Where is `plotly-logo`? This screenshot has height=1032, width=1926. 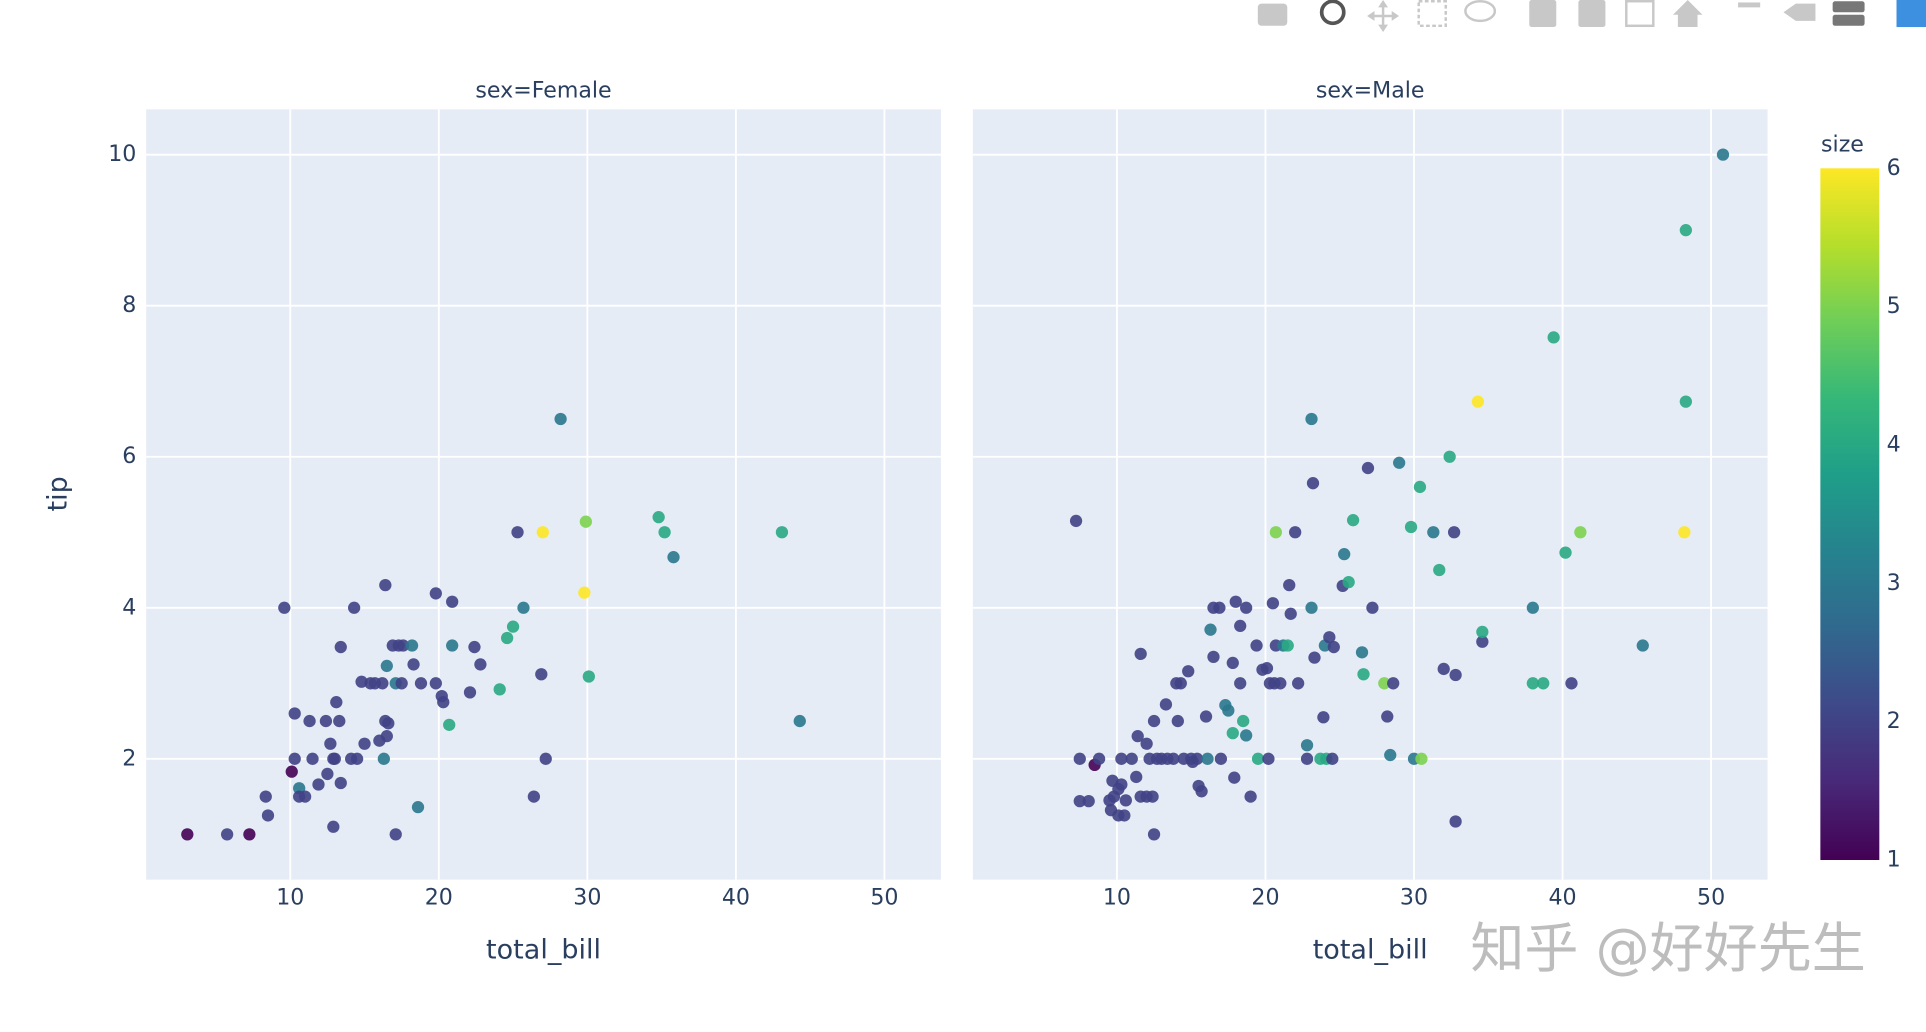 plotly-logo is located at coordinates (1911, 14).